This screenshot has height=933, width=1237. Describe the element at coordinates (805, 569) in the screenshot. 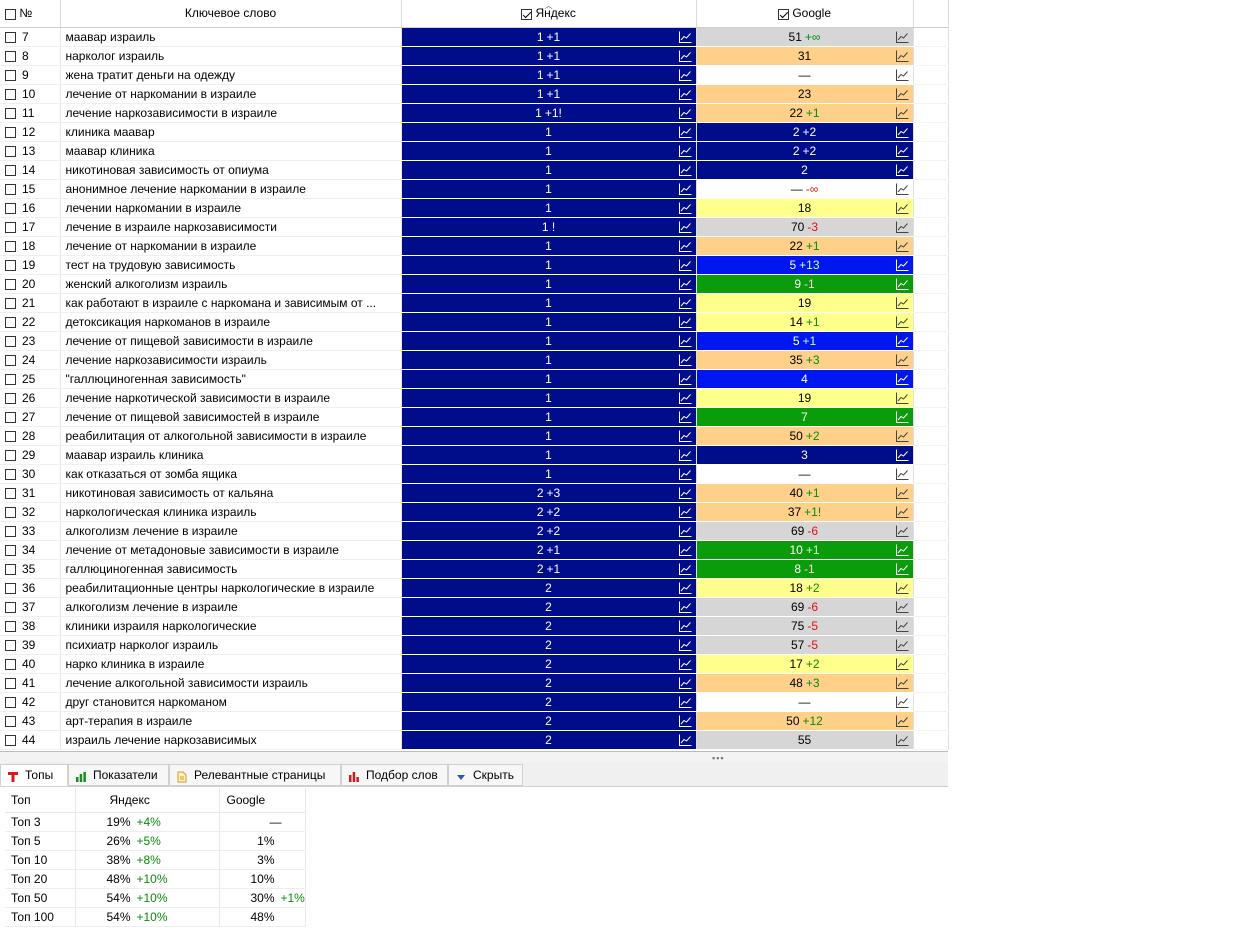

I see `google-position-cell: 8 -1` at that location.